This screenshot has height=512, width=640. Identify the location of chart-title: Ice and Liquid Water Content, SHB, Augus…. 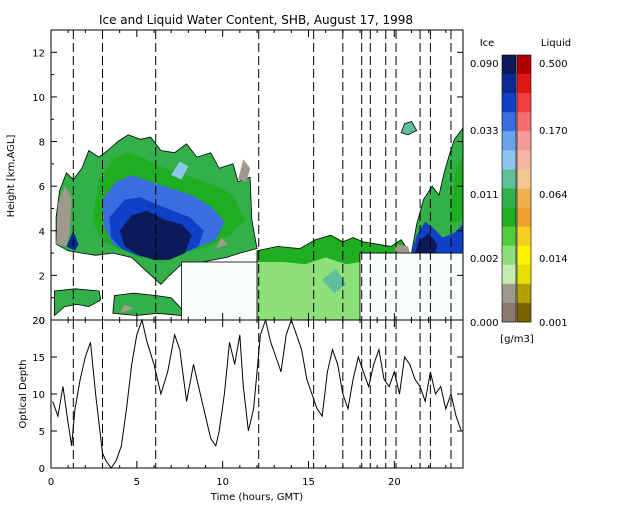
(256, 20).